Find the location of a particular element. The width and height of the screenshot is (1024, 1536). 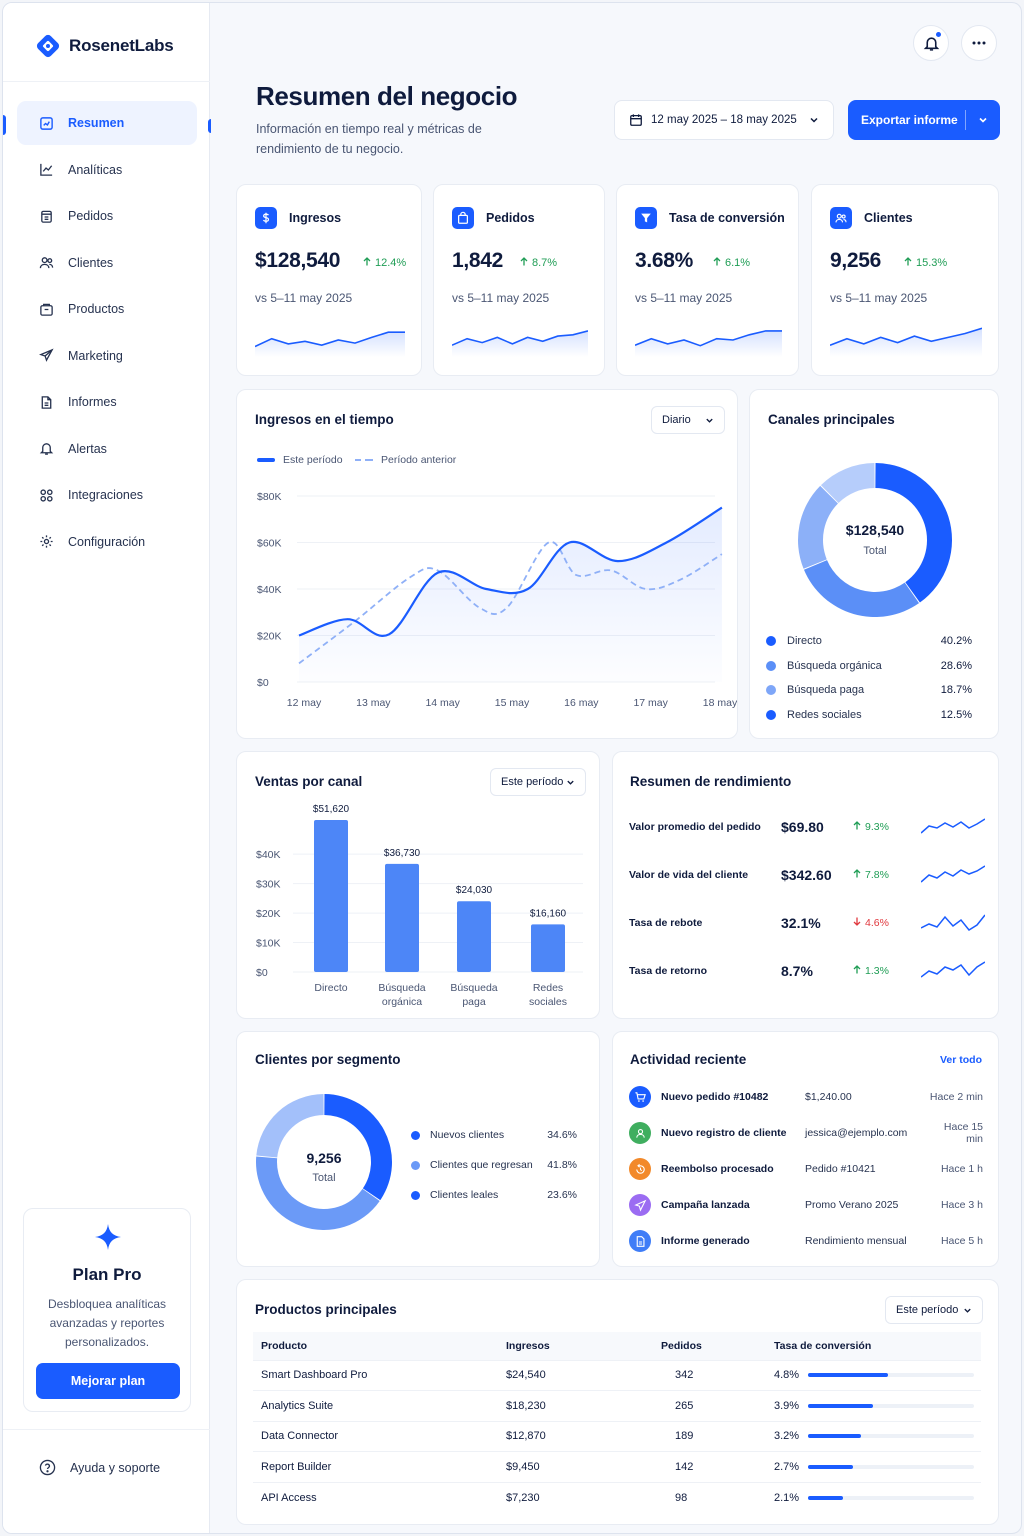

product-conversion: 2.1% is located at coordinates (873, 1497).